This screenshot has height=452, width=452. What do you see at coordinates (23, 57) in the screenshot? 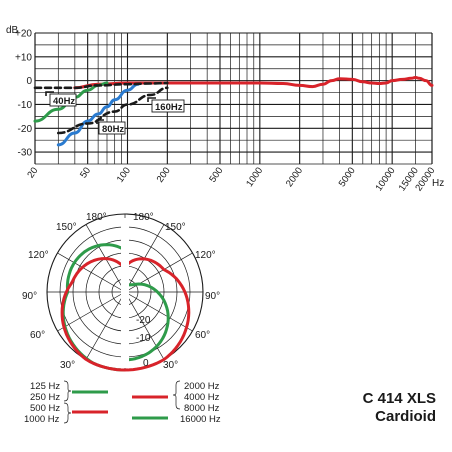
I see `fr-ytick: +10` at bounding box center [23, 57].